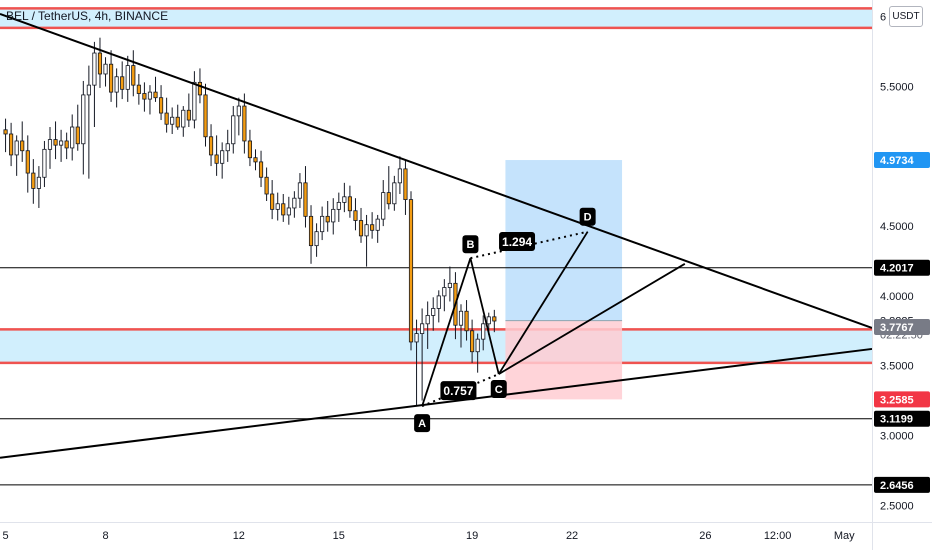 This screenshot has height=555, width=932. Describe the element at coordinates (466, 536) in the screenshot. I see `time-axis: 5 8 12 15 19 22 26 12:00 May` at that location.